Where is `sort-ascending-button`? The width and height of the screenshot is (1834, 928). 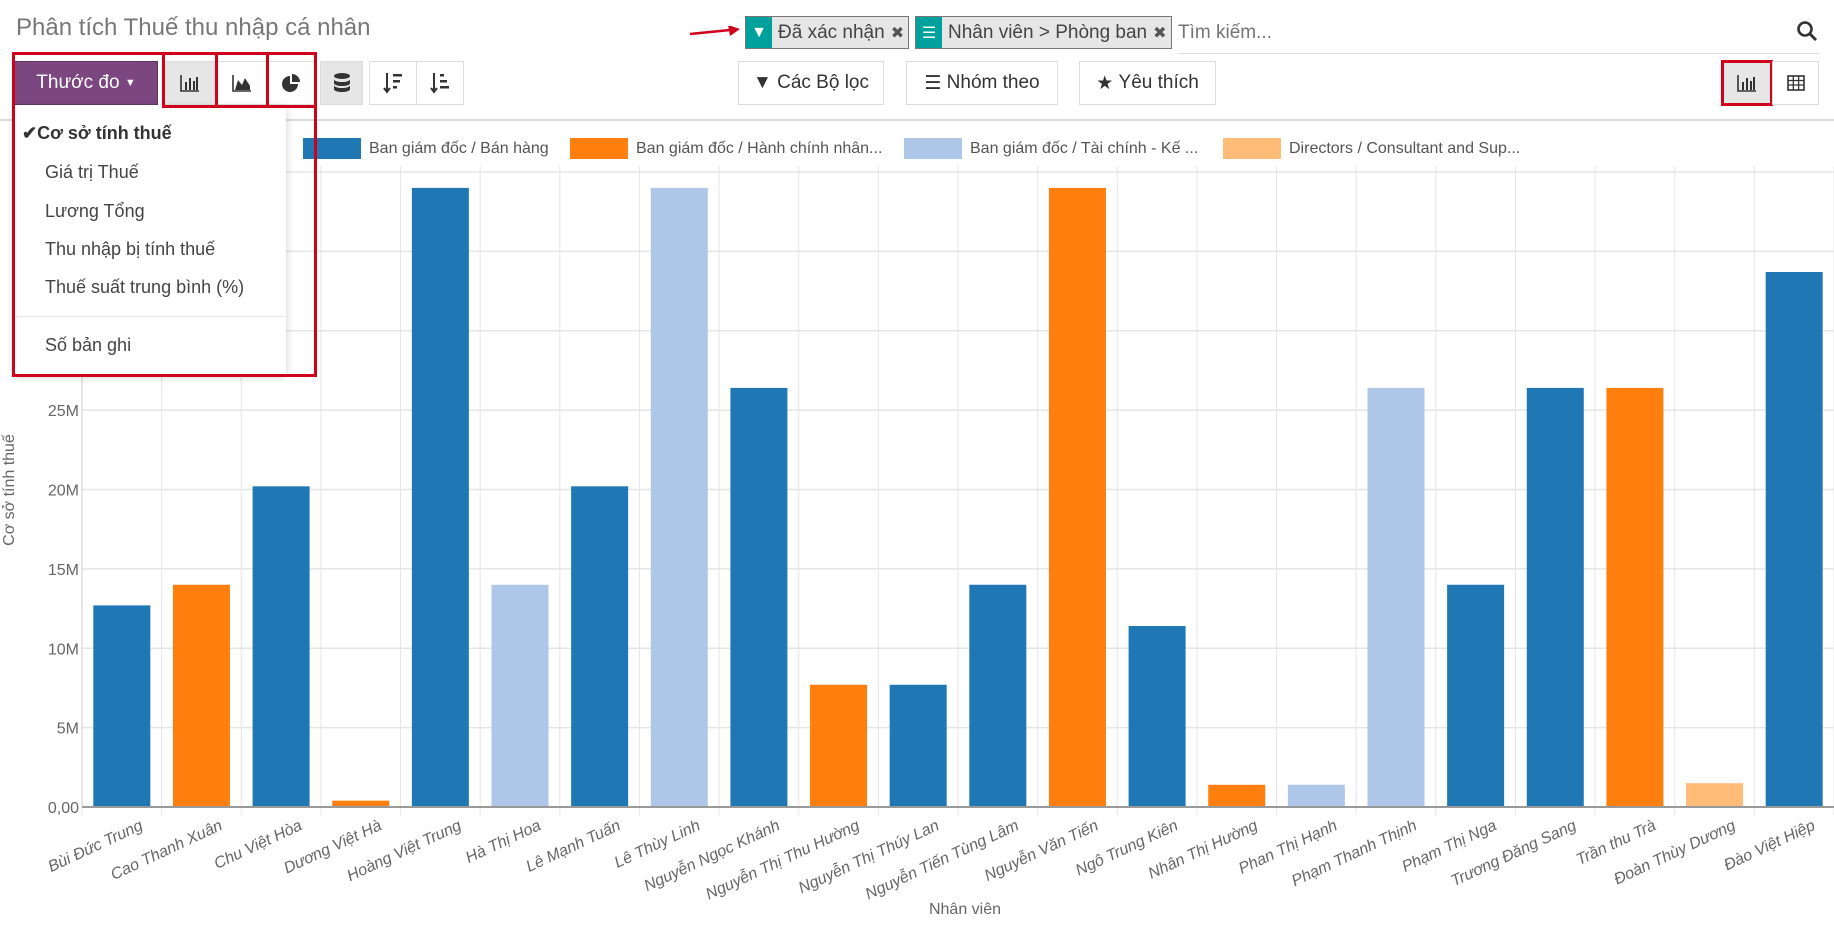
sort-ascending-button is located at coordinates (440, 83).